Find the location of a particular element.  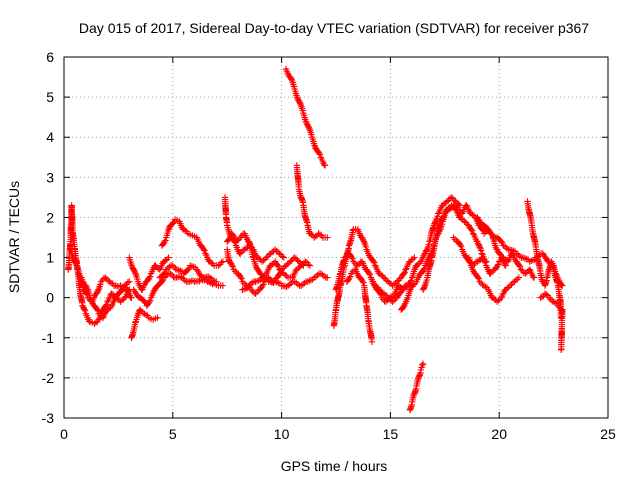

x-tick-label: 20 is located at coordinates (499, 434).